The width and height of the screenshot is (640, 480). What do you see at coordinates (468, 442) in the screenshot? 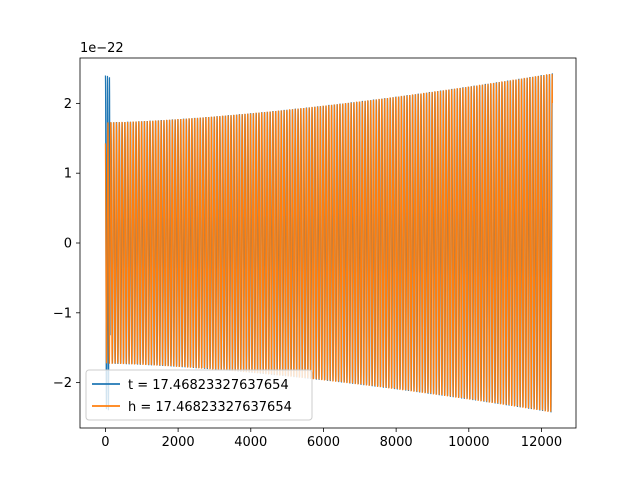
I see `x-tick-label: 10000` at bounding box center [468, 442].